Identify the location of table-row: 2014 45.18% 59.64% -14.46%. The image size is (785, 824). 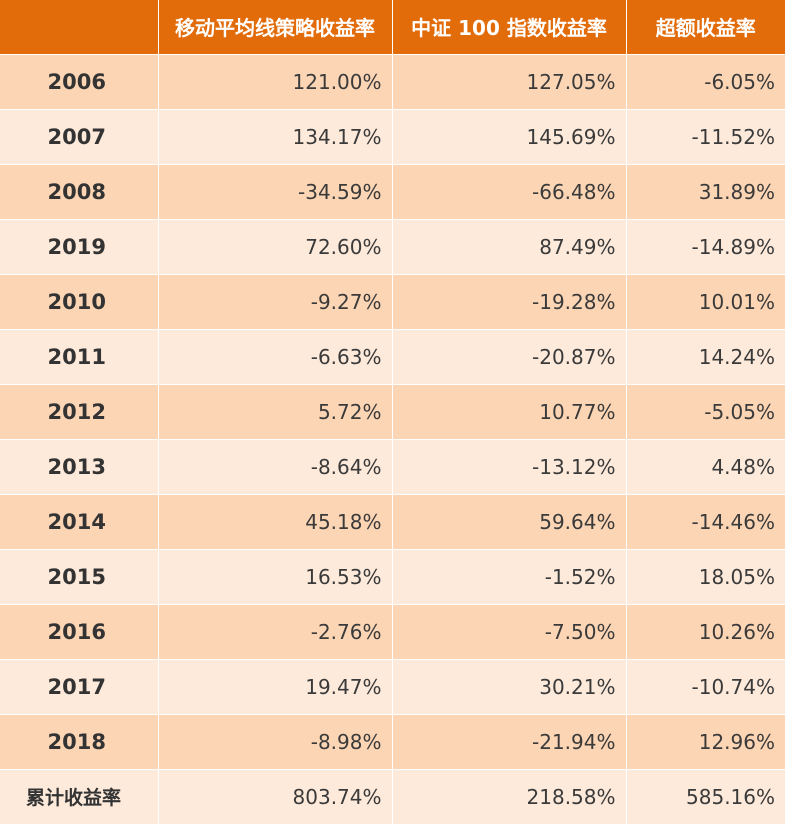
(392, 521).